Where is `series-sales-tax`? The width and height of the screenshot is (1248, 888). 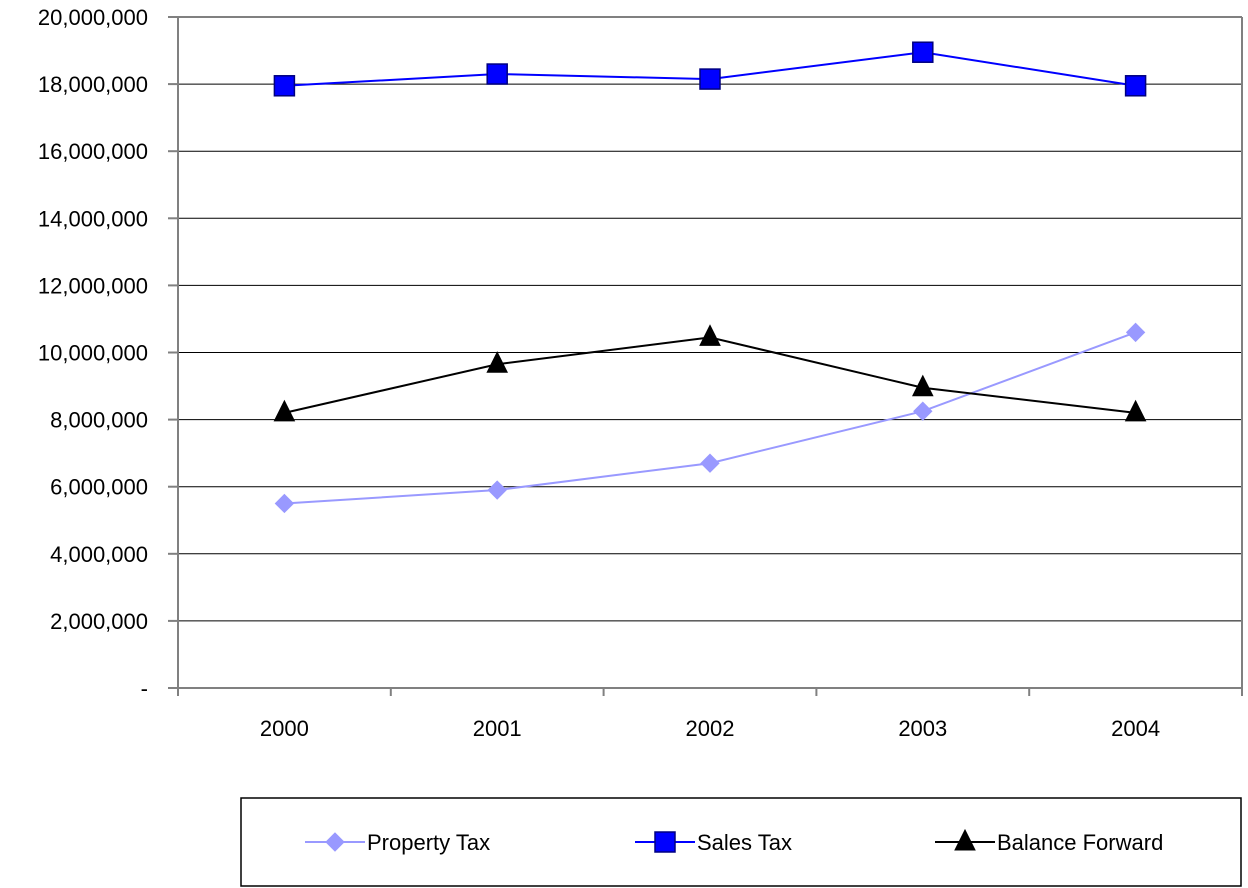 series-sales-tax is located at coordinates (710, 69).